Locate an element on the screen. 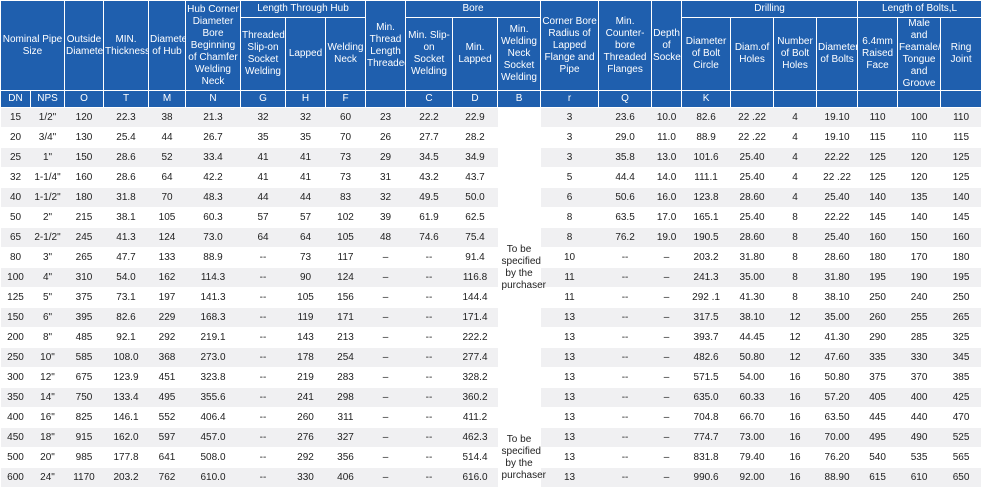 The height and width of the screenshot is (493, 981). table-cell: 641 is located at coordinates (167, 457).